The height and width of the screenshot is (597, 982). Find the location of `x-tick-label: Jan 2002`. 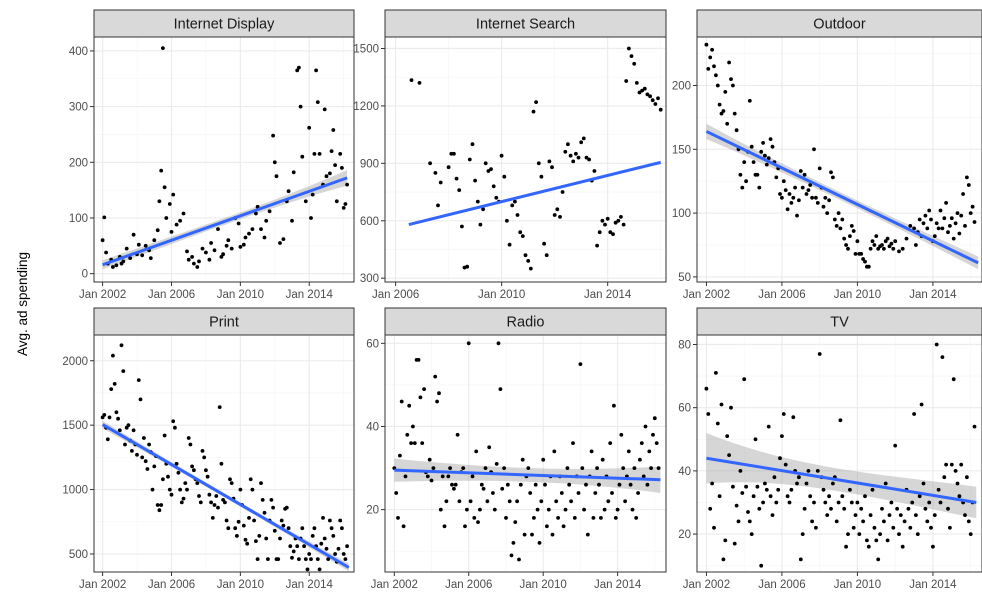

x-tick-label: Jan 2002 is located at coordinates (706, 585).